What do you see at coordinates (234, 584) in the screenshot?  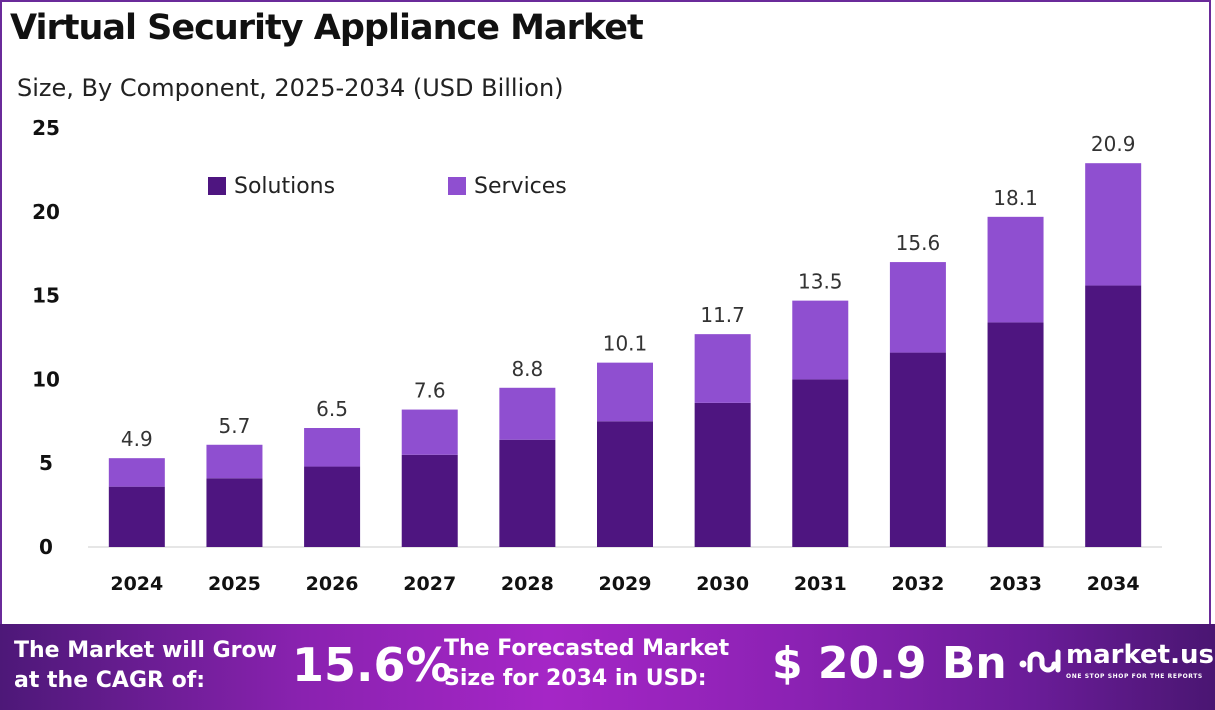 I see `x-tick-label: 2025` at bounding box center [234, 584].